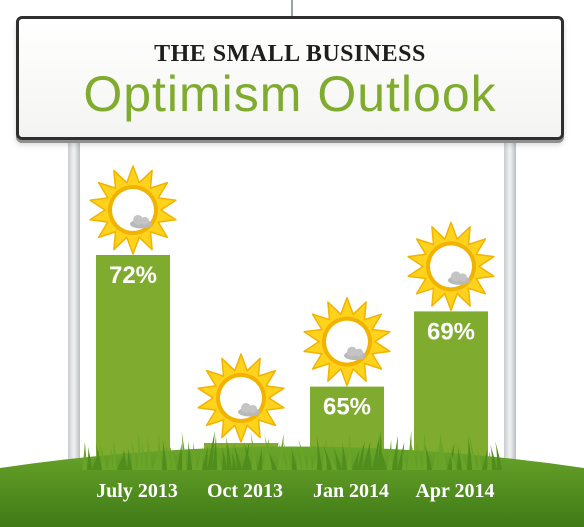 This screenshot has width=584, height=527. What do you see at coordinates (451, 331) in the screenshot?
I see `bar-value-label: 69%` at bounding box center [451, 331].